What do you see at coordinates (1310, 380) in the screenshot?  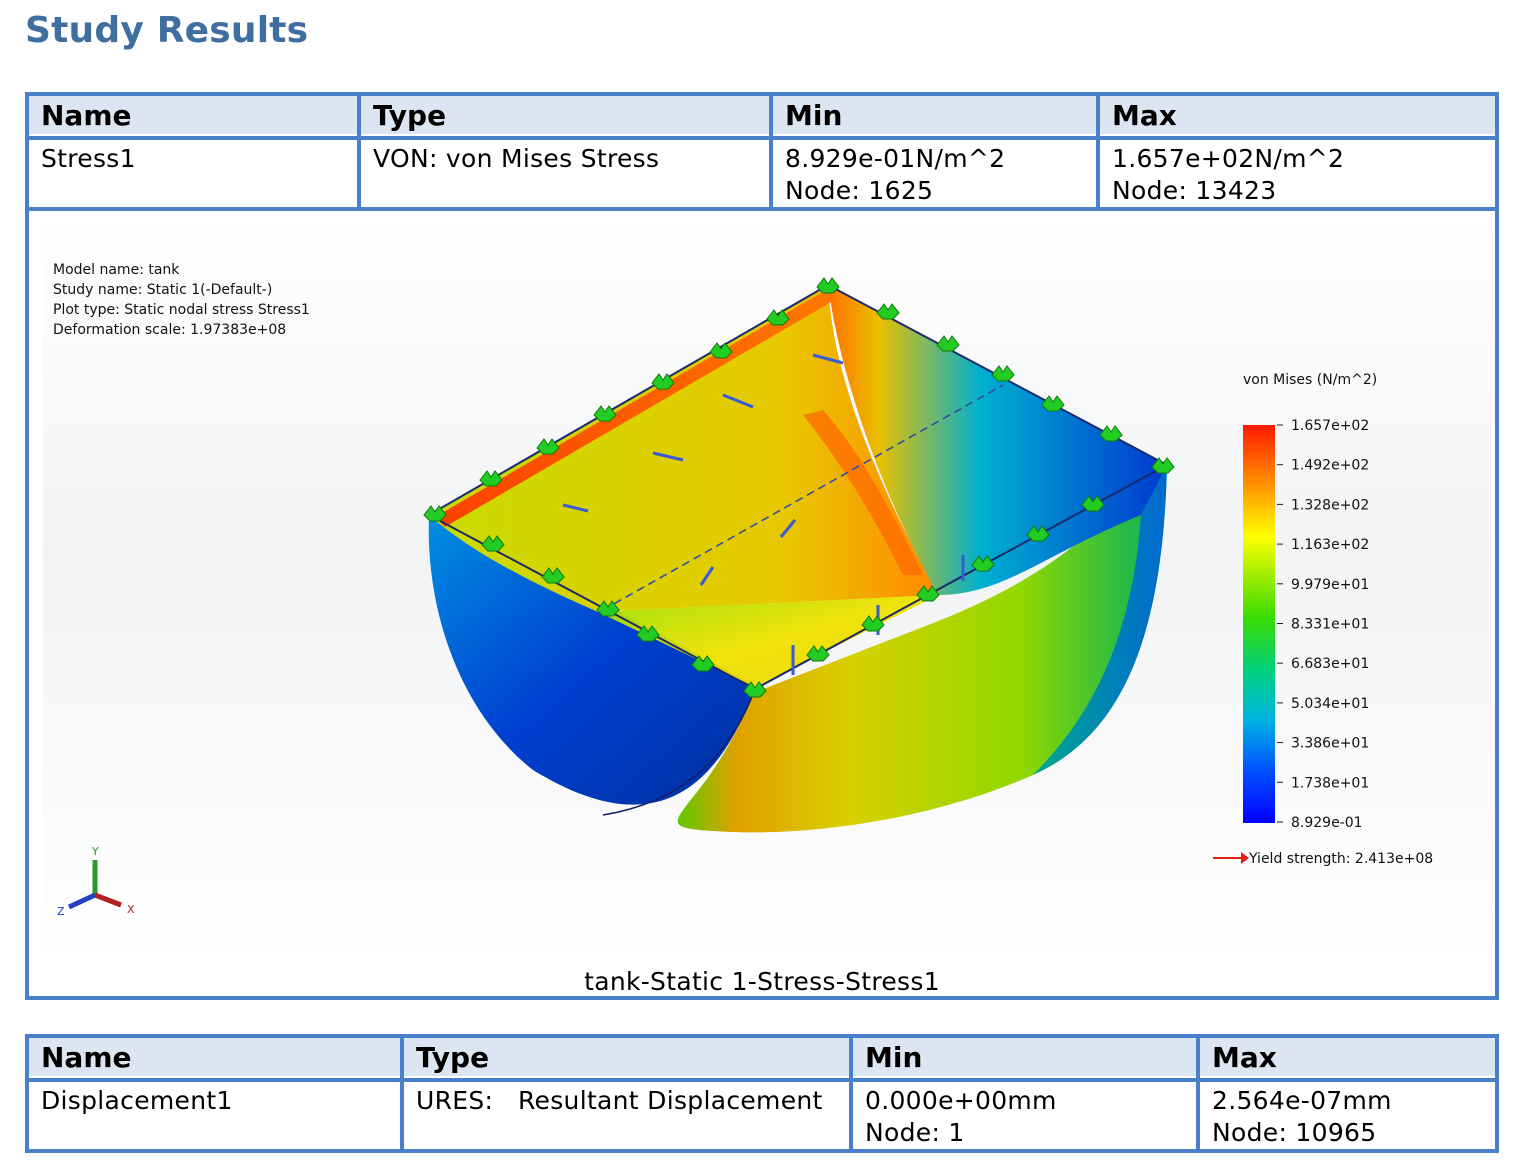 I see `legend-title: von Mises (N/m^2)` at bounding box center [1310, 380].